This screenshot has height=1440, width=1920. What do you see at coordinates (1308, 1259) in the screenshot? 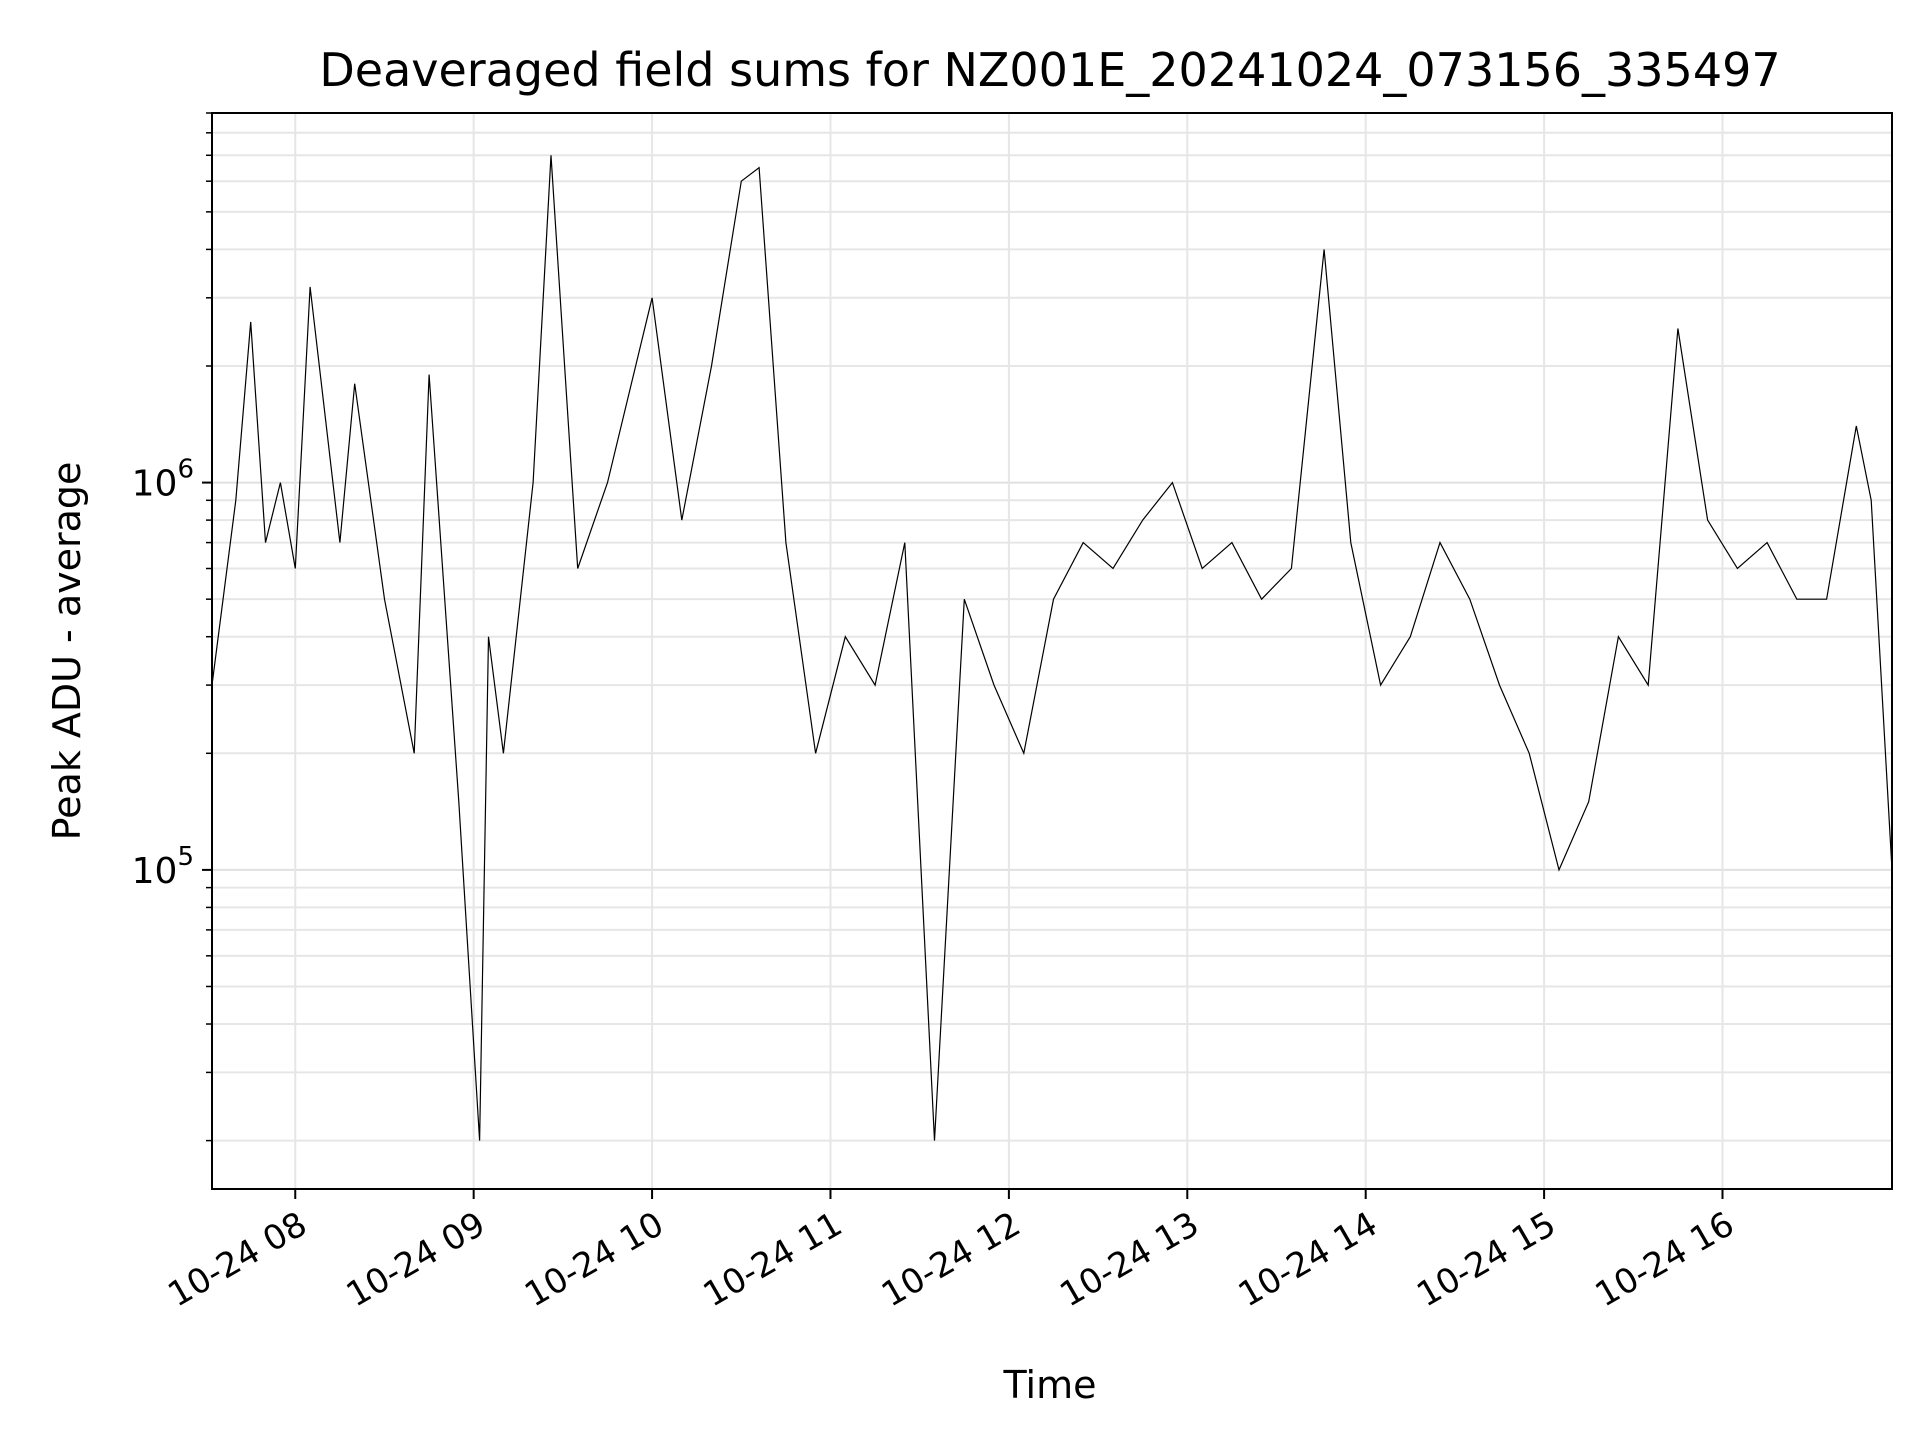
I see `x-tick-label: 10-24 14` at bounding box center [1308, 1259].